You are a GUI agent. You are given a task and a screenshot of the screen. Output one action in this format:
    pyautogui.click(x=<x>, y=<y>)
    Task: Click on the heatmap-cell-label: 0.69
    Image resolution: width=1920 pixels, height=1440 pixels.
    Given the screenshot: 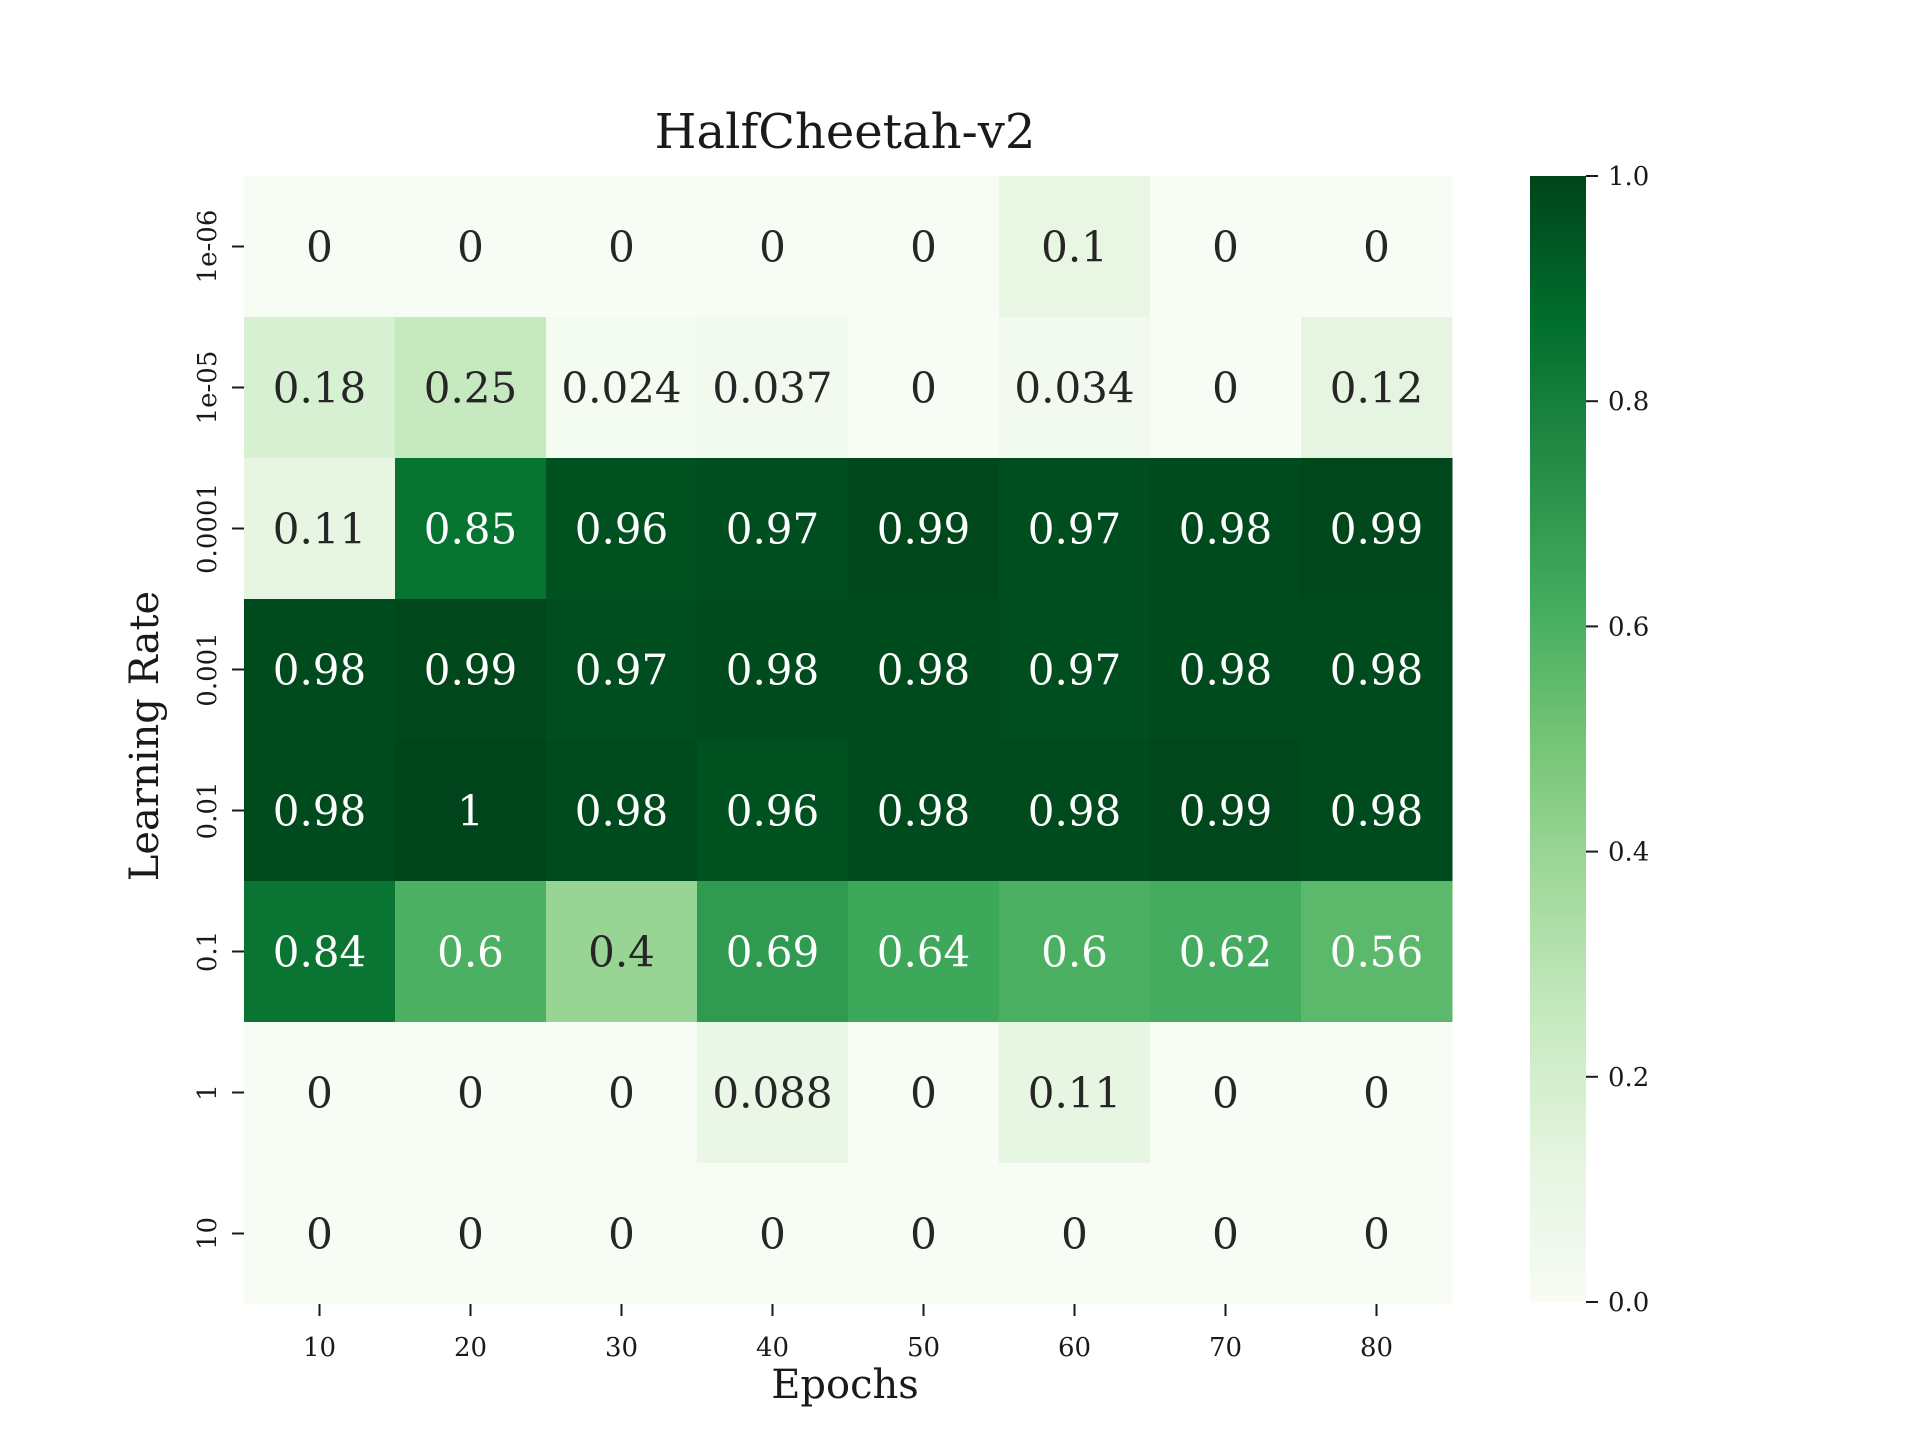 What is the action you would take?
    pyautogui.click(x=773, y=952)
    